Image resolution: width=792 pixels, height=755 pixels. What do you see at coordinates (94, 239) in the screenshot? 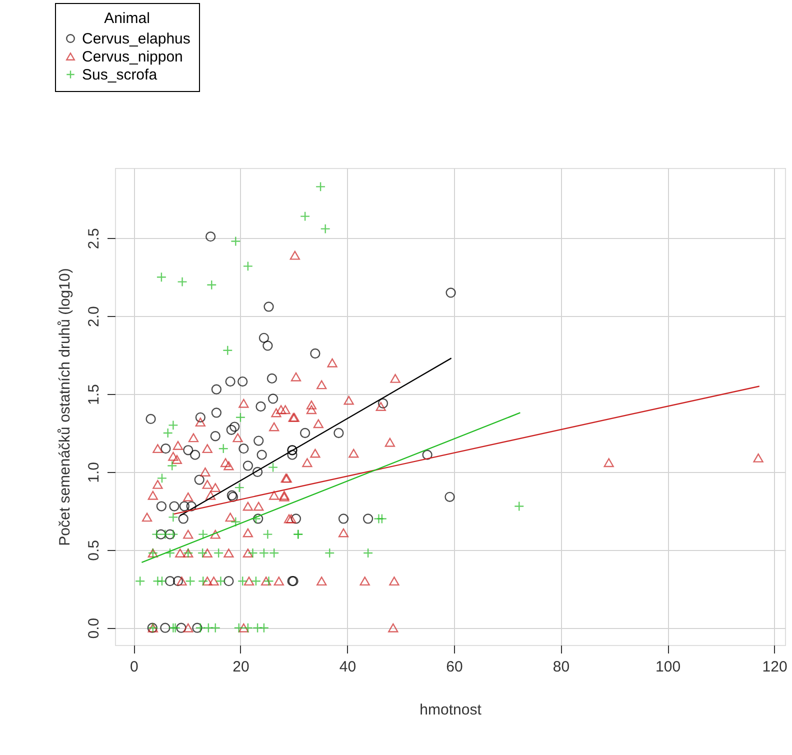
I see `y-tick-label: 2.5` at bounding box center [94, 239].